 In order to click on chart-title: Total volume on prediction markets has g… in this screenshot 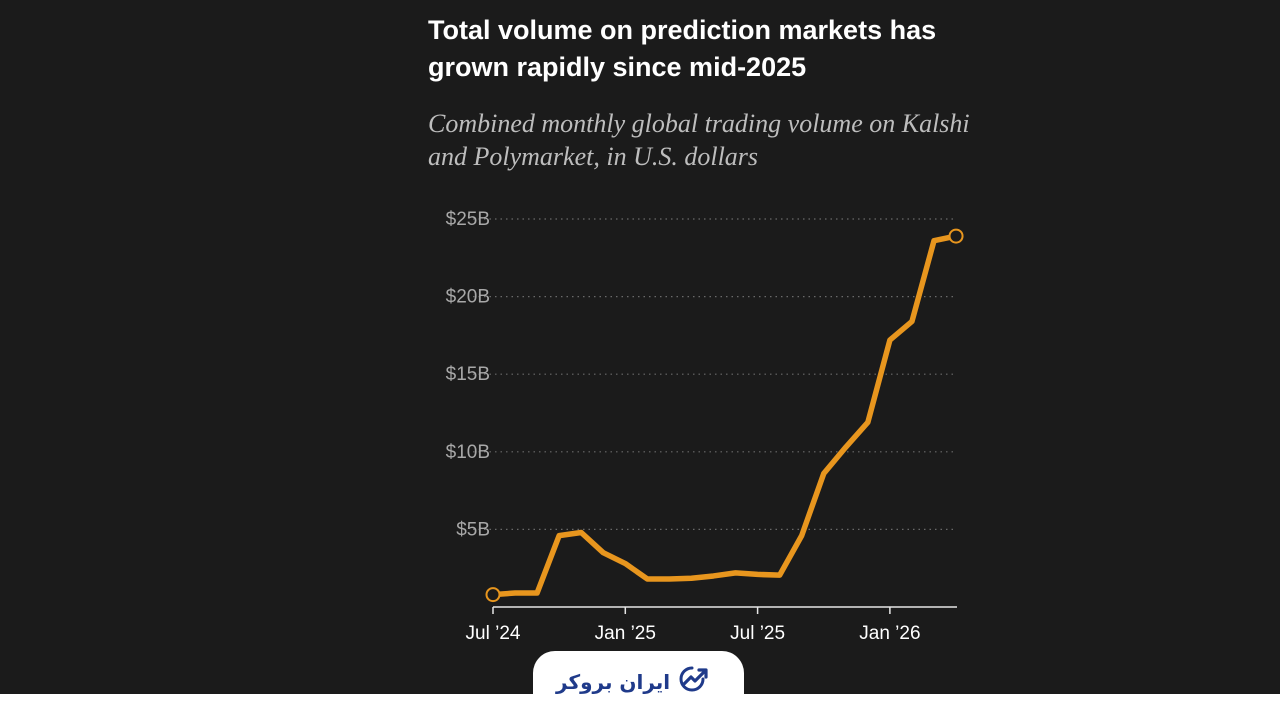, I will do `click(682, 48)`.